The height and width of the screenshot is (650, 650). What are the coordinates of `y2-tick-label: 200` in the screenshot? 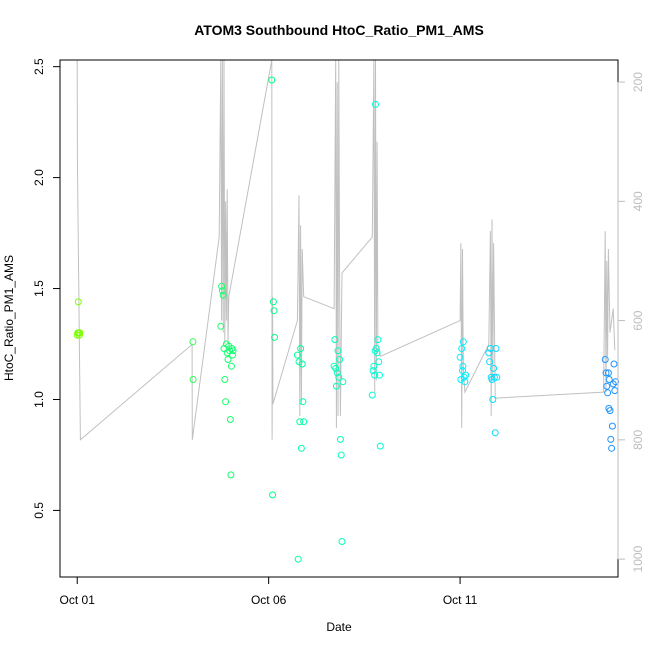 It's located at (638, 82).